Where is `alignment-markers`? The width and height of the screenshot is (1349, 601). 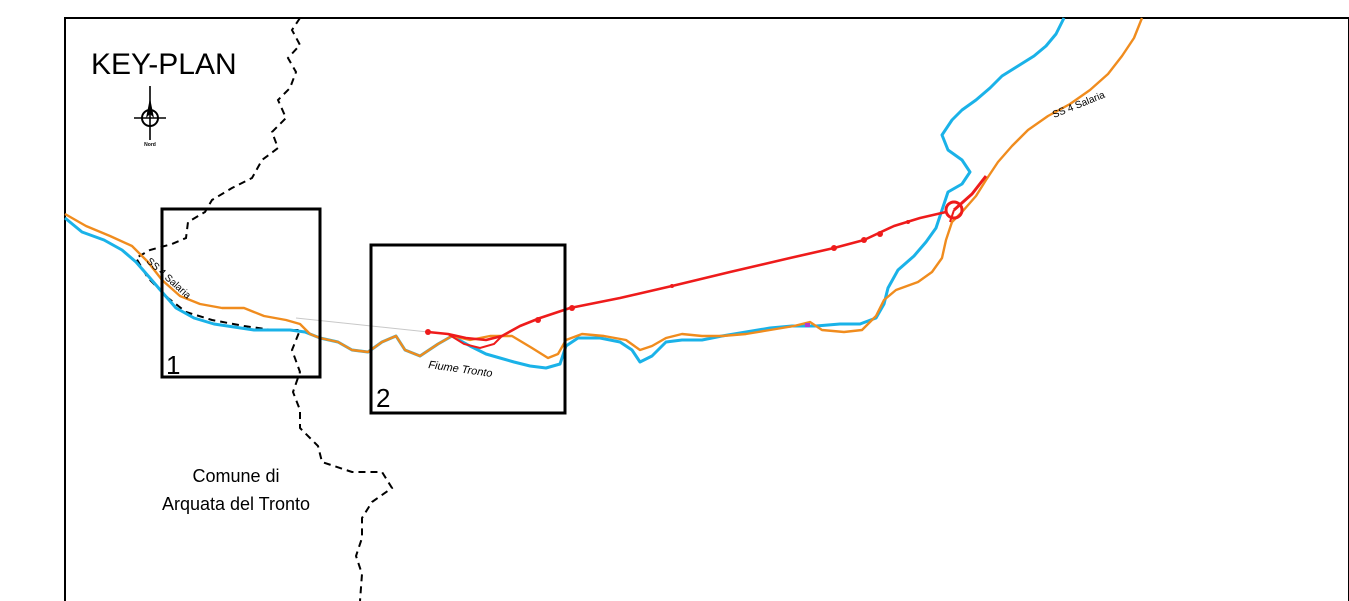
alignment-markers is located at coordinates (667, 277).